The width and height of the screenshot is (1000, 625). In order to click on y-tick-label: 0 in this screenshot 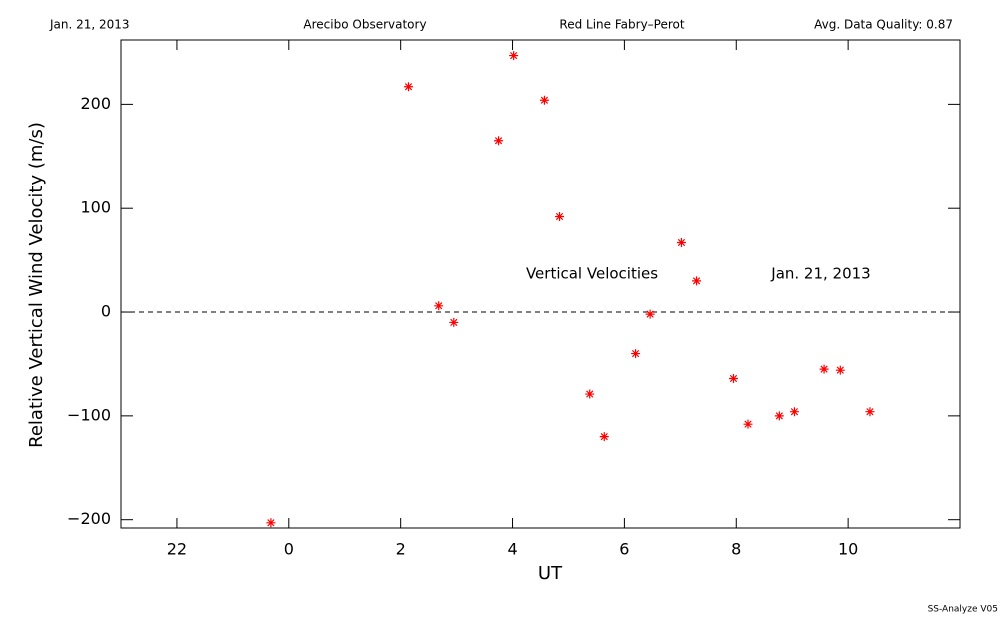, I will do `click(106, 311)`.